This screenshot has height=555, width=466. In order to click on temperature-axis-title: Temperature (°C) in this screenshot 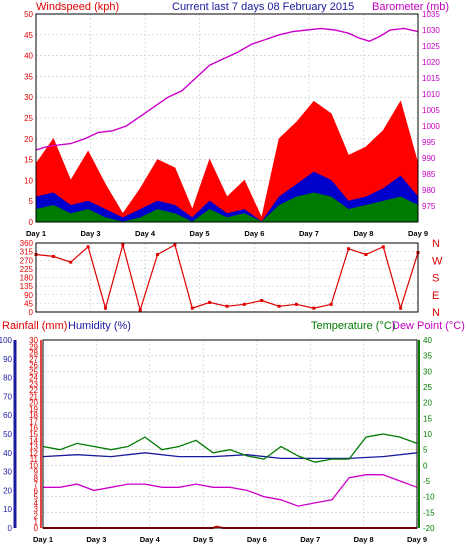, I will do `click(353, 326)`.